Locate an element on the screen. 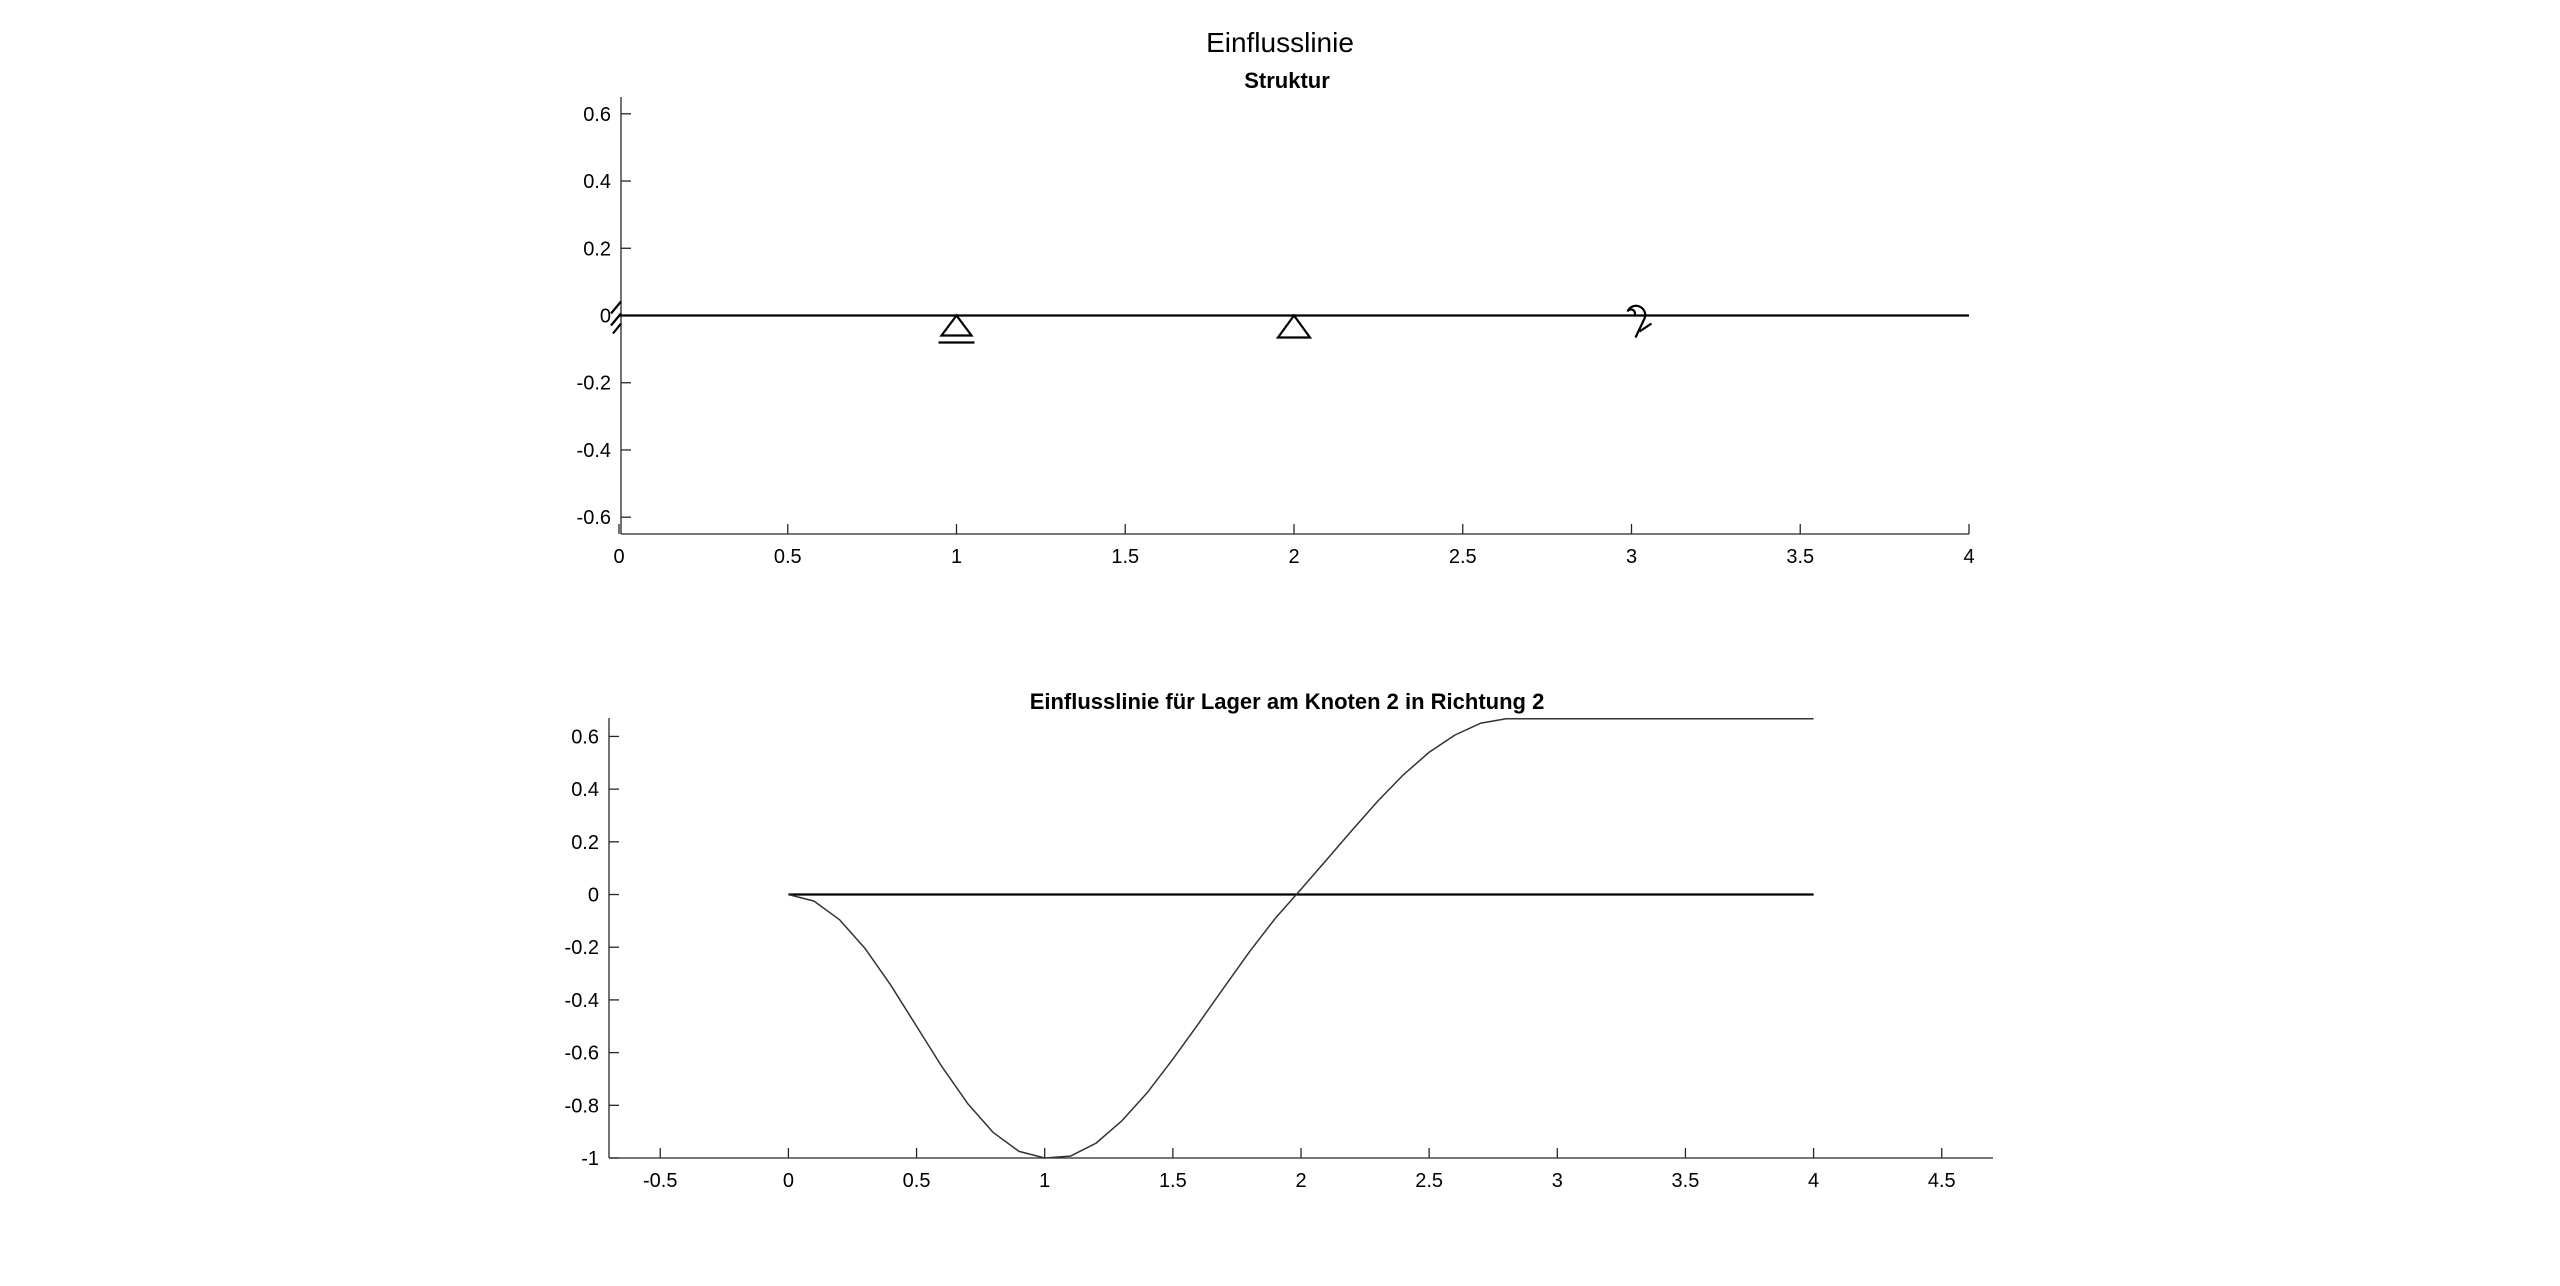 The image size is (2560, 1286). x-tick-label: -0.5 is located at coordinates (660, 1181).